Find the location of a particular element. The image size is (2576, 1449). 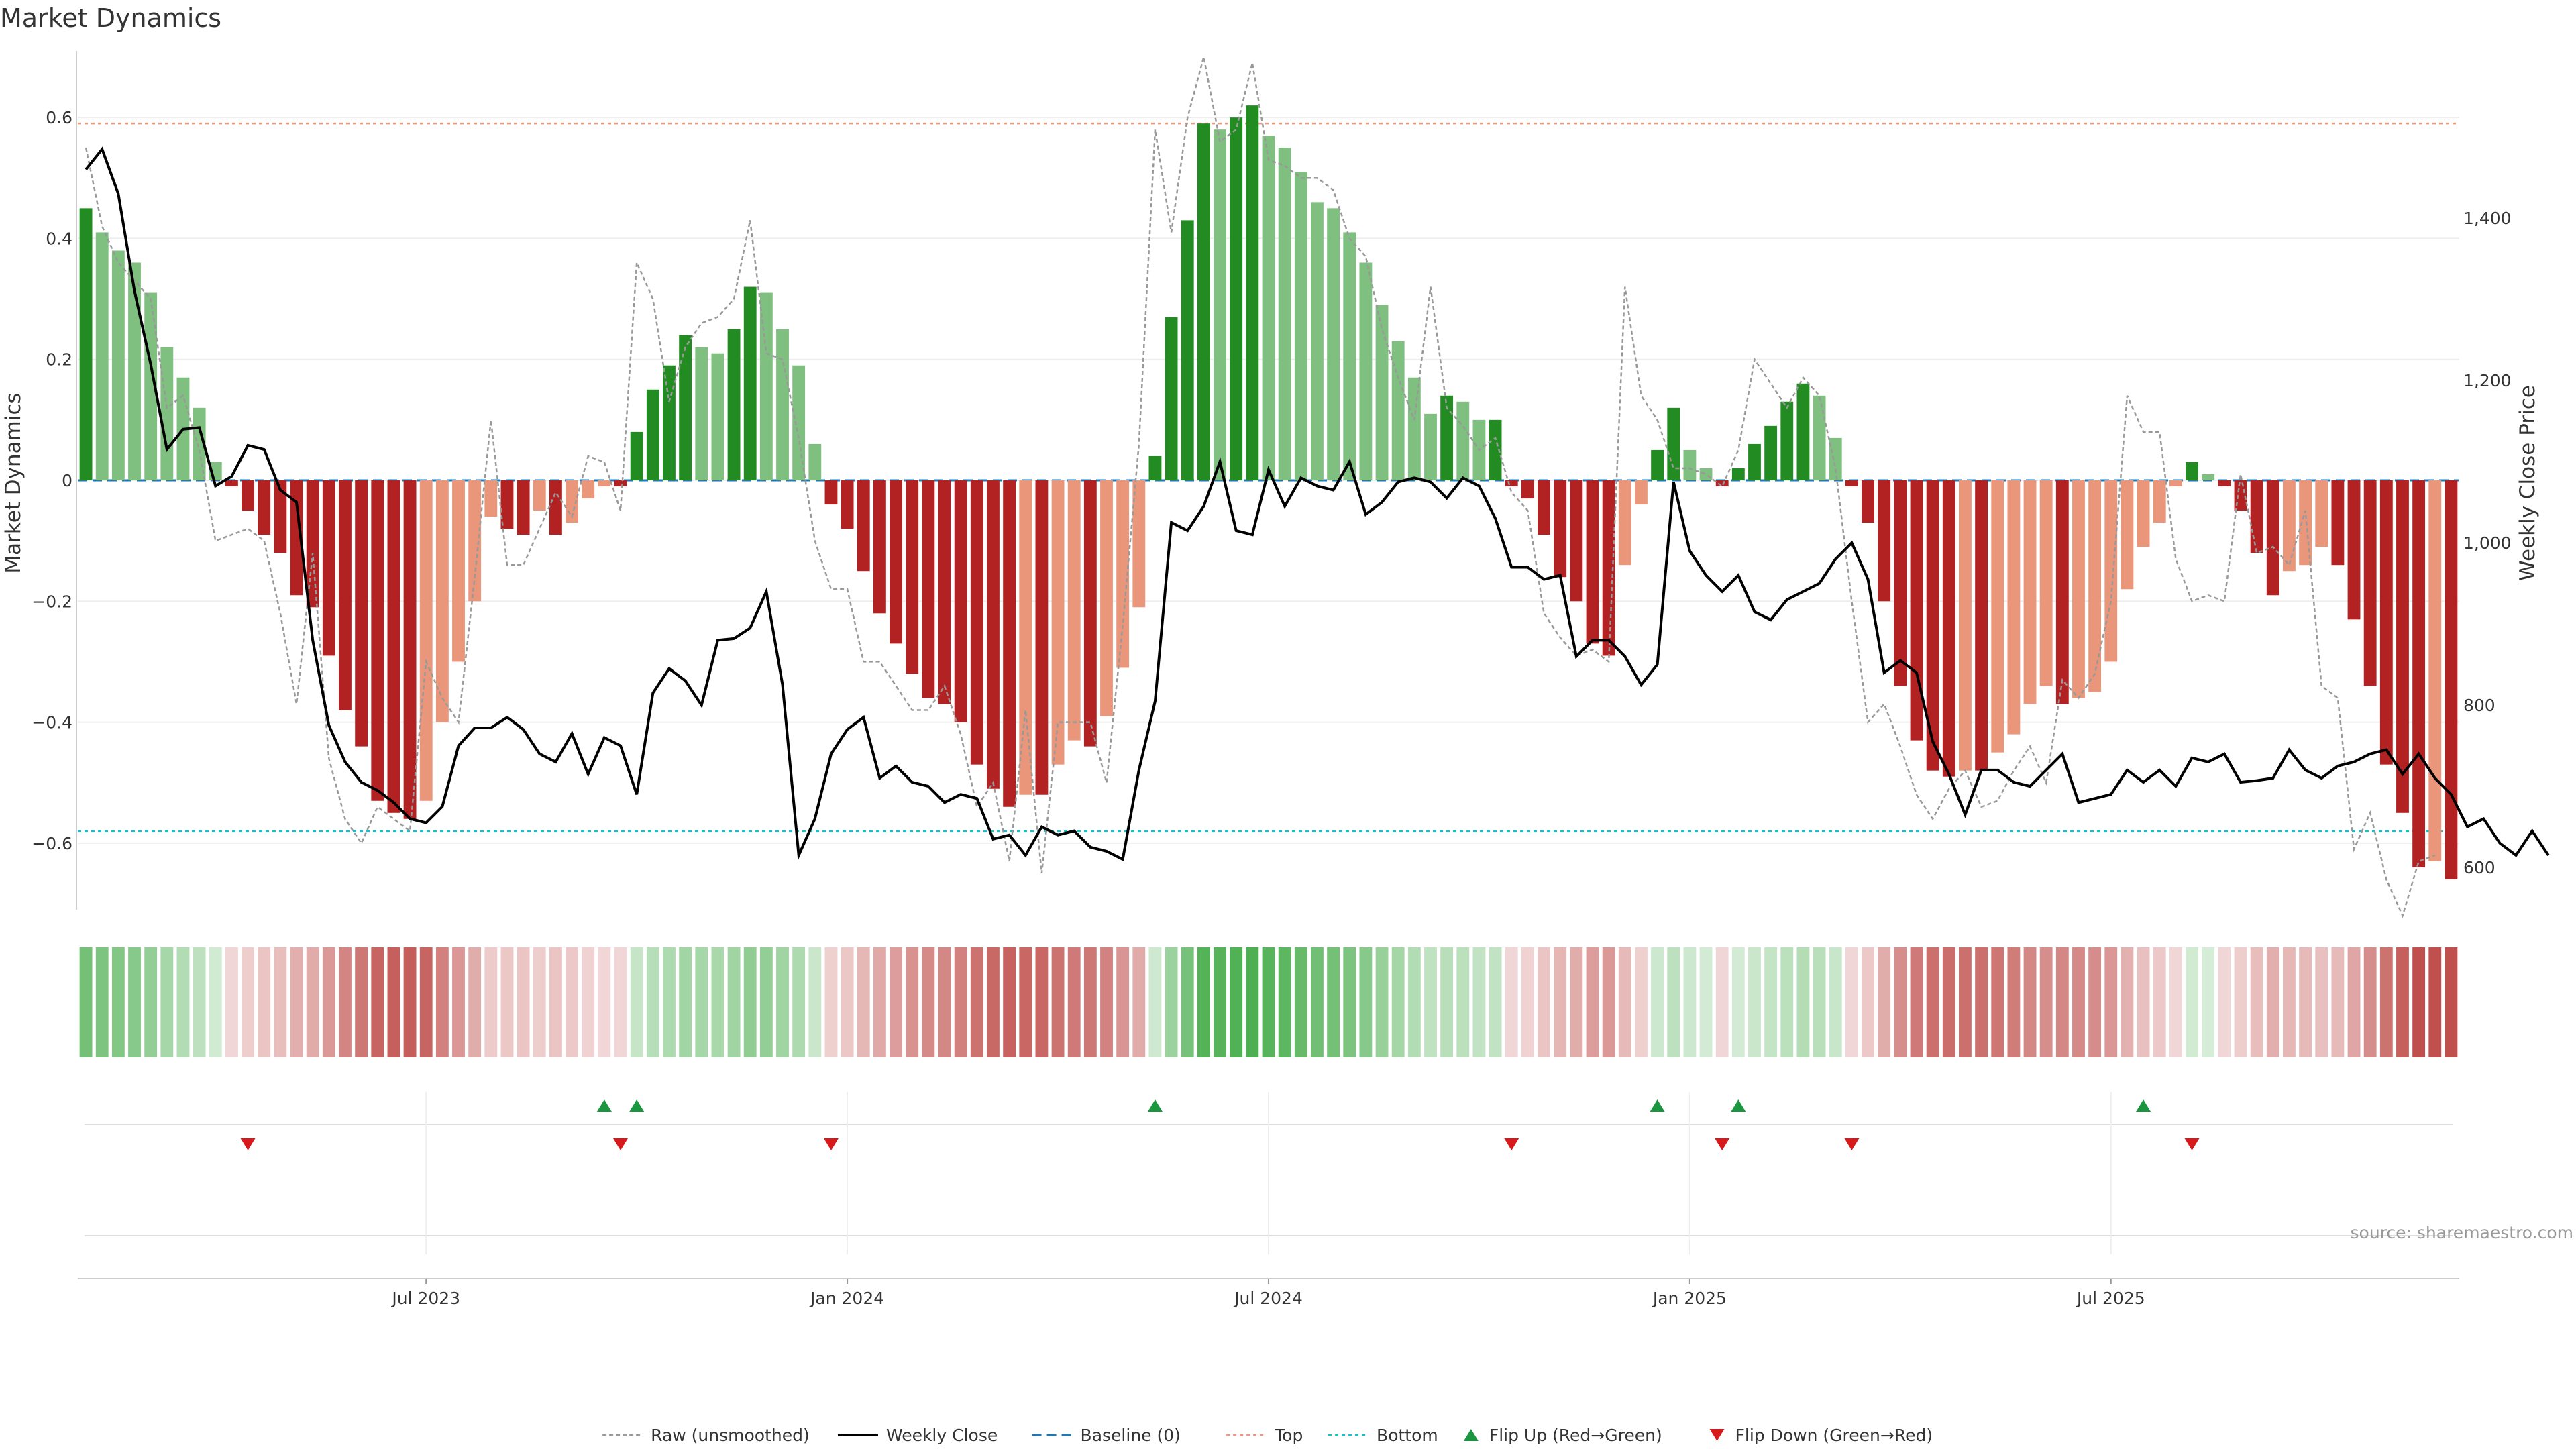

x-tick-label-2: Jul 2024 is located at coordinates (1268, 1298).